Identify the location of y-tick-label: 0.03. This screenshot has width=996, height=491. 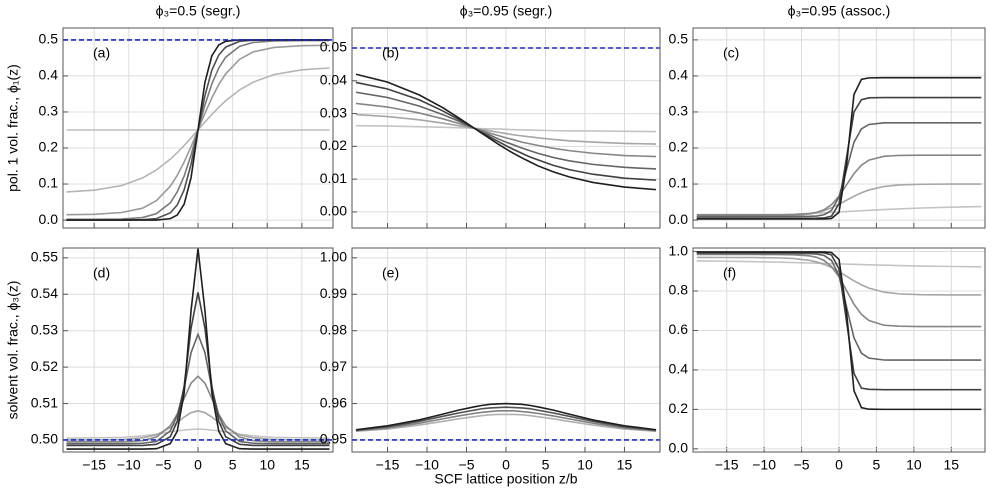
(333, 112).